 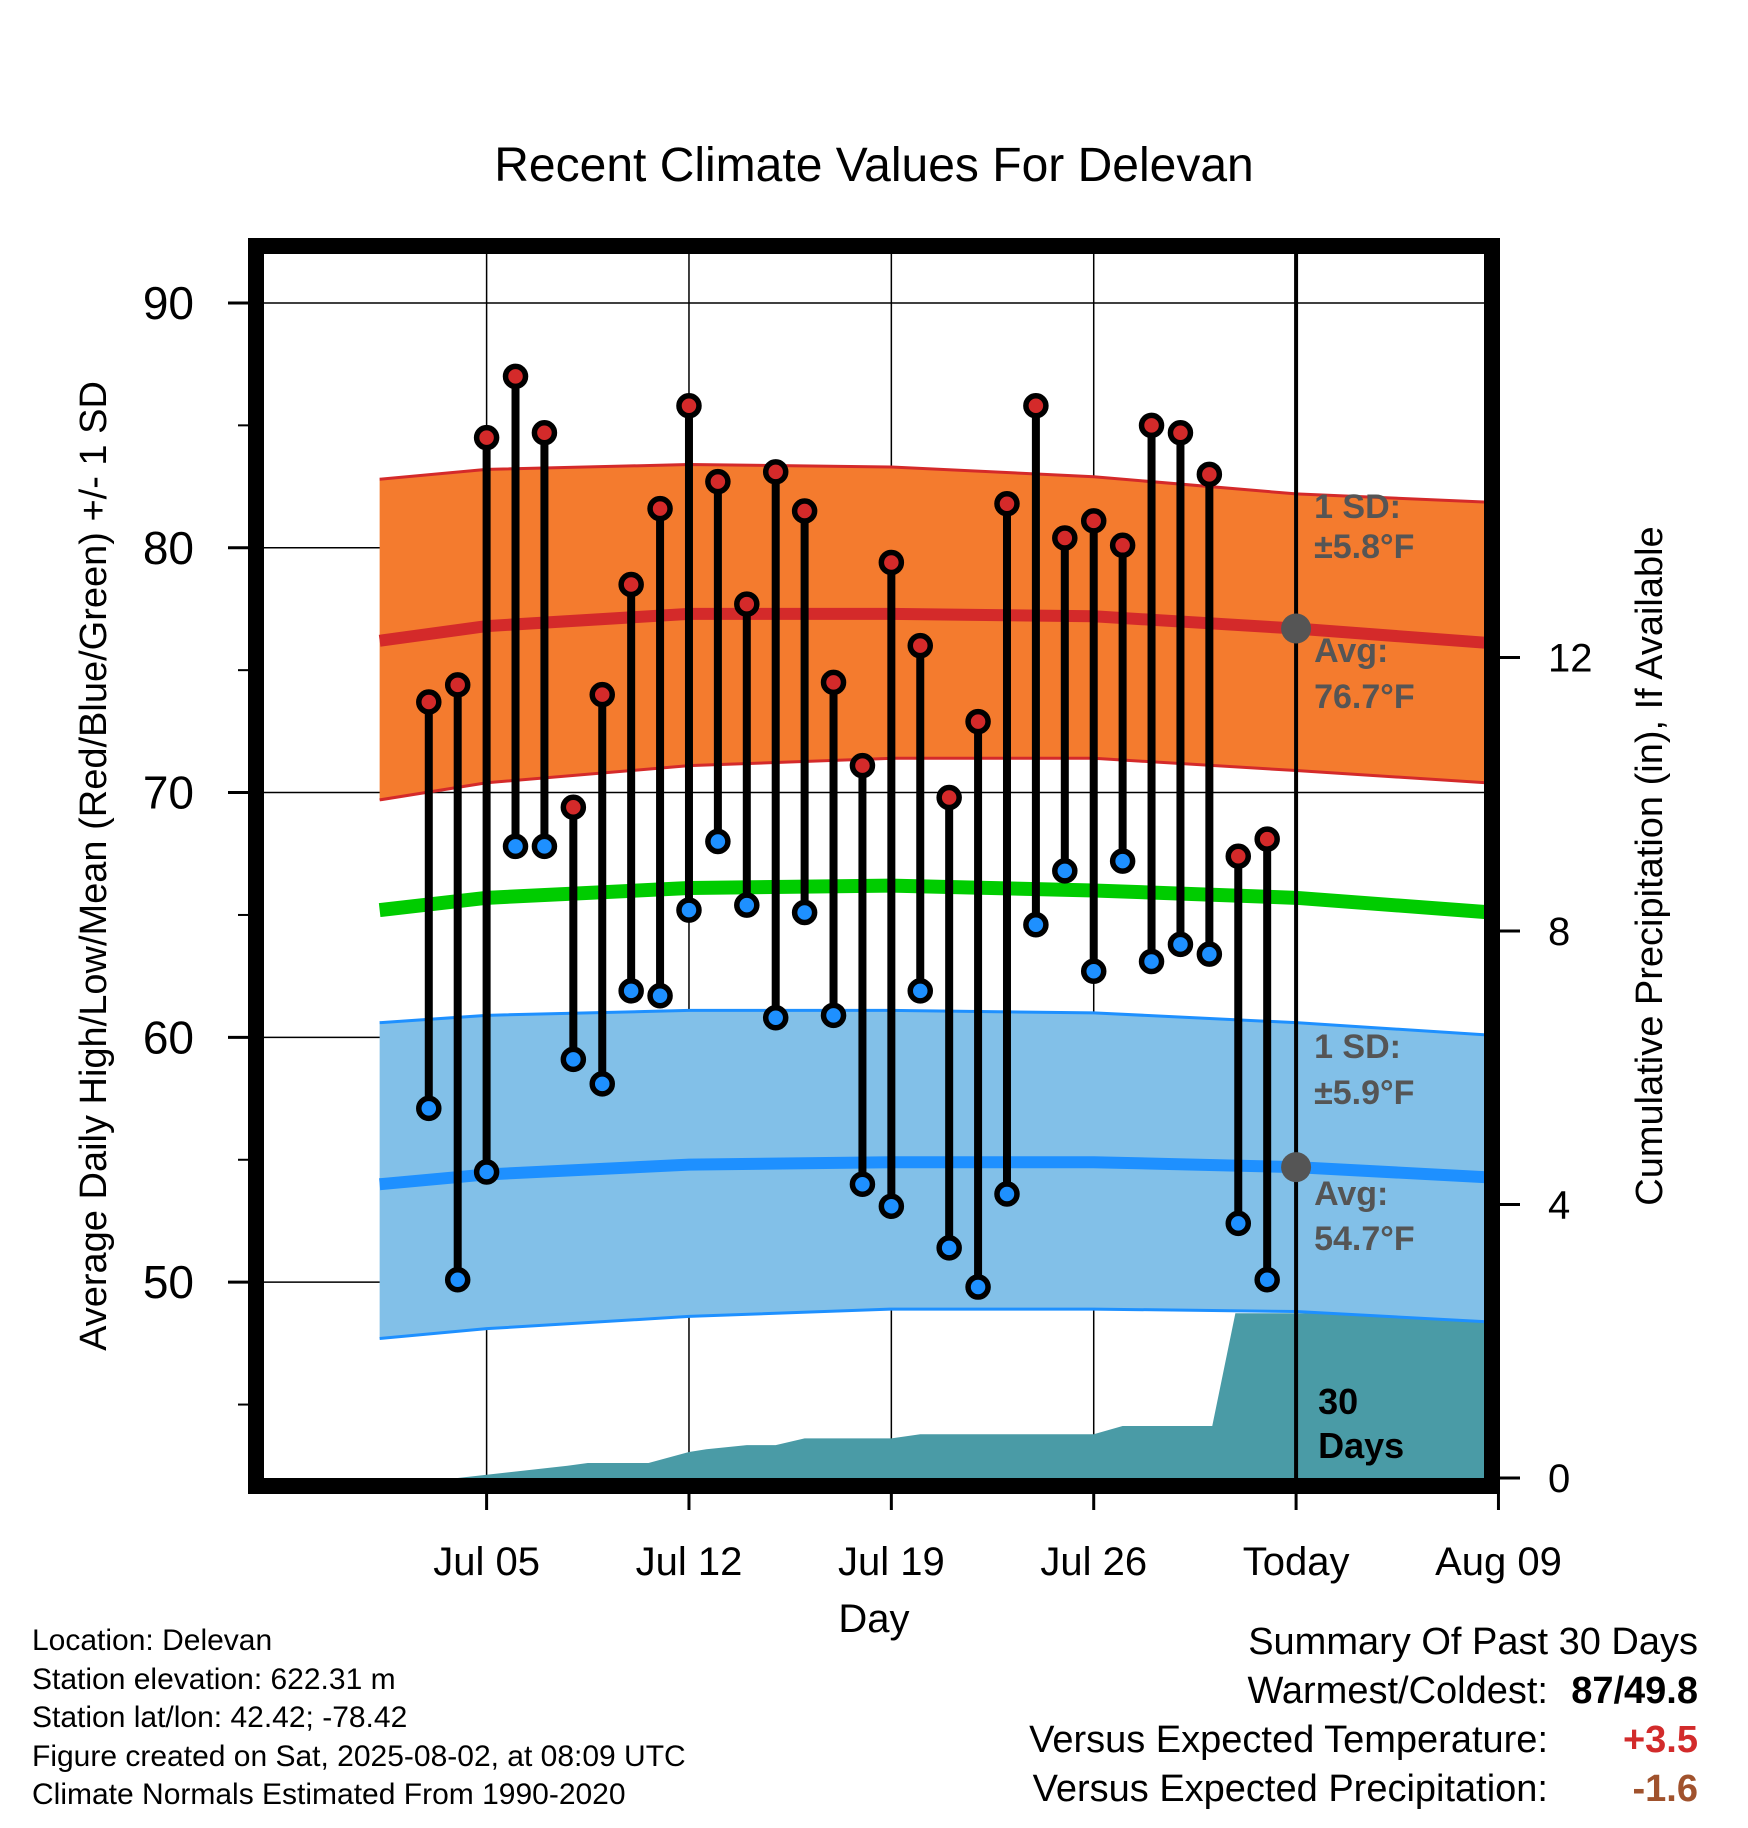 I want to click on temp-value: +3.5, so click(x=1660, y=1740).